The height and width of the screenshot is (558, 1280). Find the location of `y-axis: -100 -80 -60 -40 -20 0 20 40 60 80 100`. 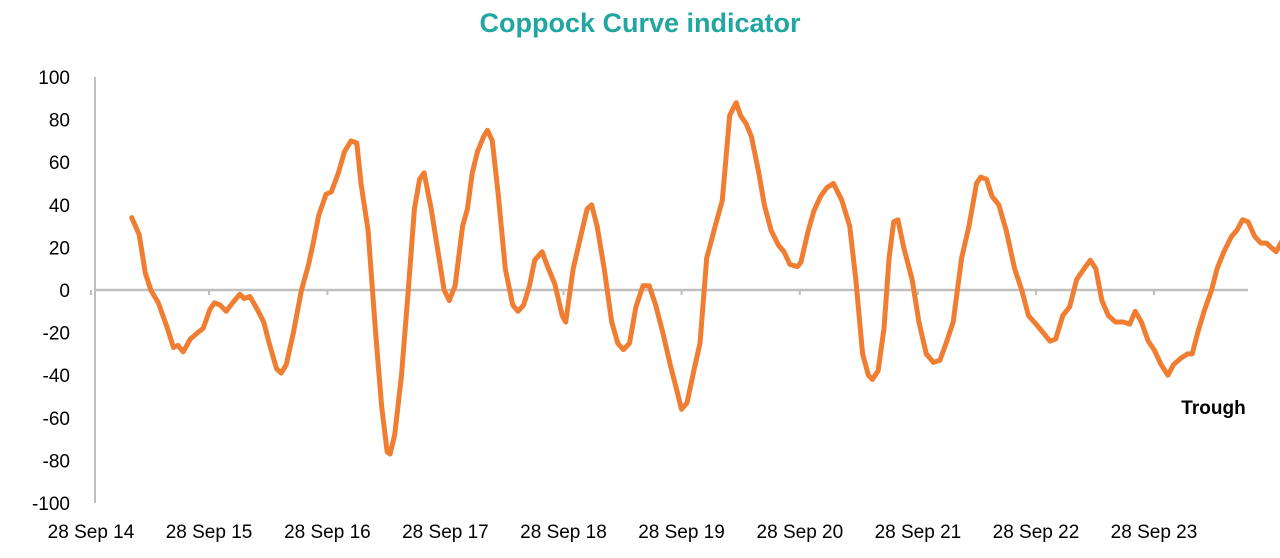

y-axis: -100 -80 -60 -40 -20 0 20 40 60 80 100 is located at coordinates (64, 291).